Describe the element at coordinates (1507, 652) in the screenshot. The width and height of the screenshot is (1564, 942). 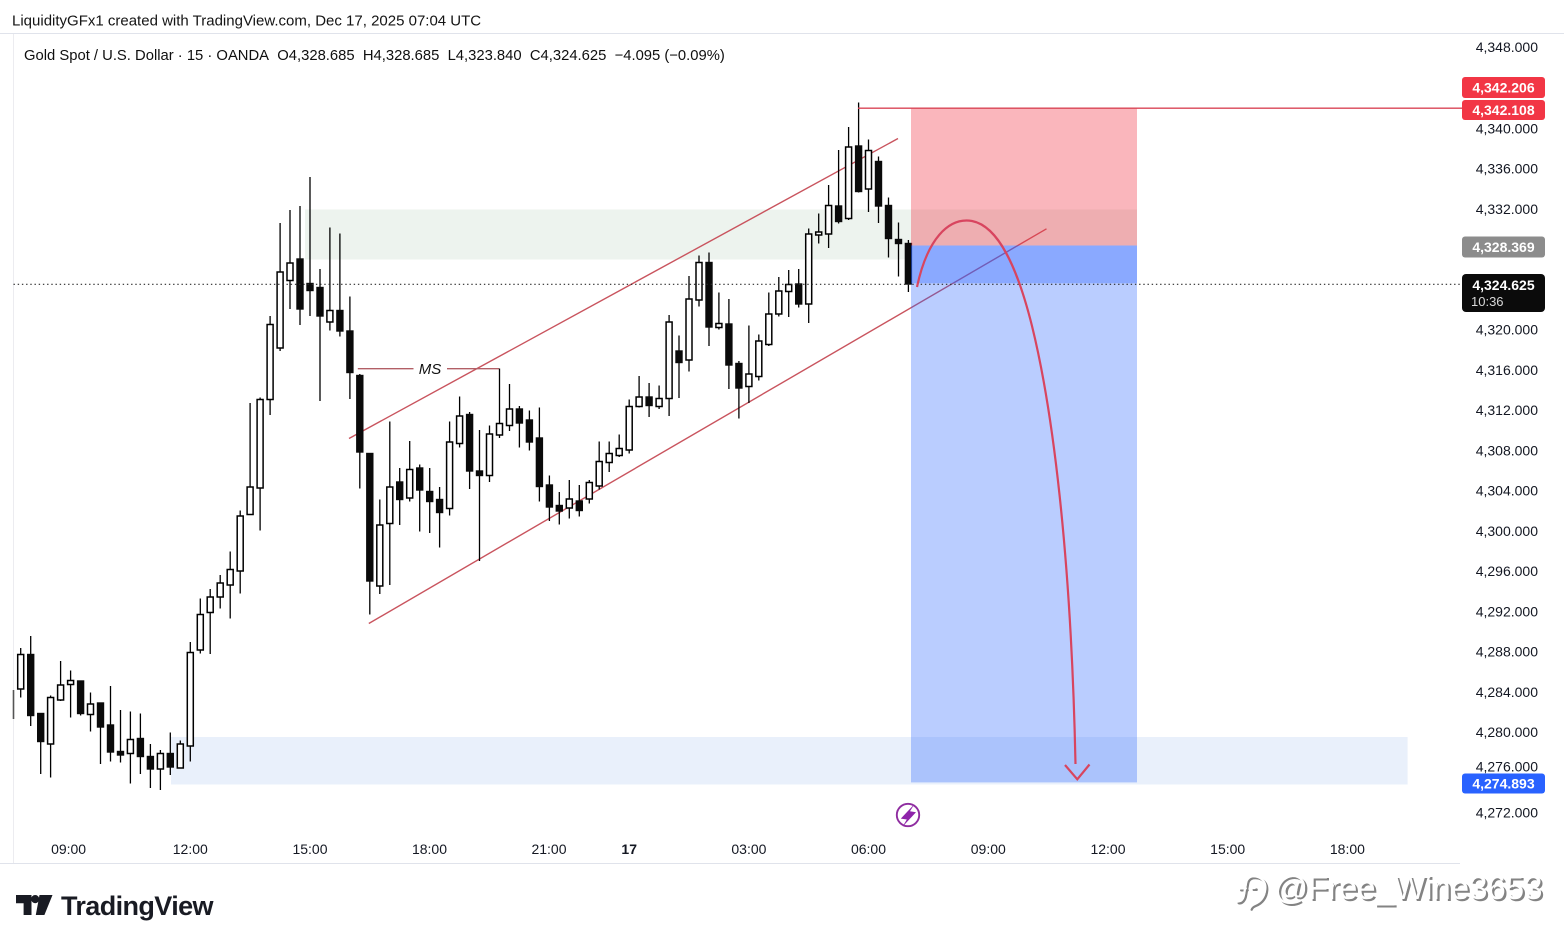
I see `svg-text: 4,288.000` at that location.